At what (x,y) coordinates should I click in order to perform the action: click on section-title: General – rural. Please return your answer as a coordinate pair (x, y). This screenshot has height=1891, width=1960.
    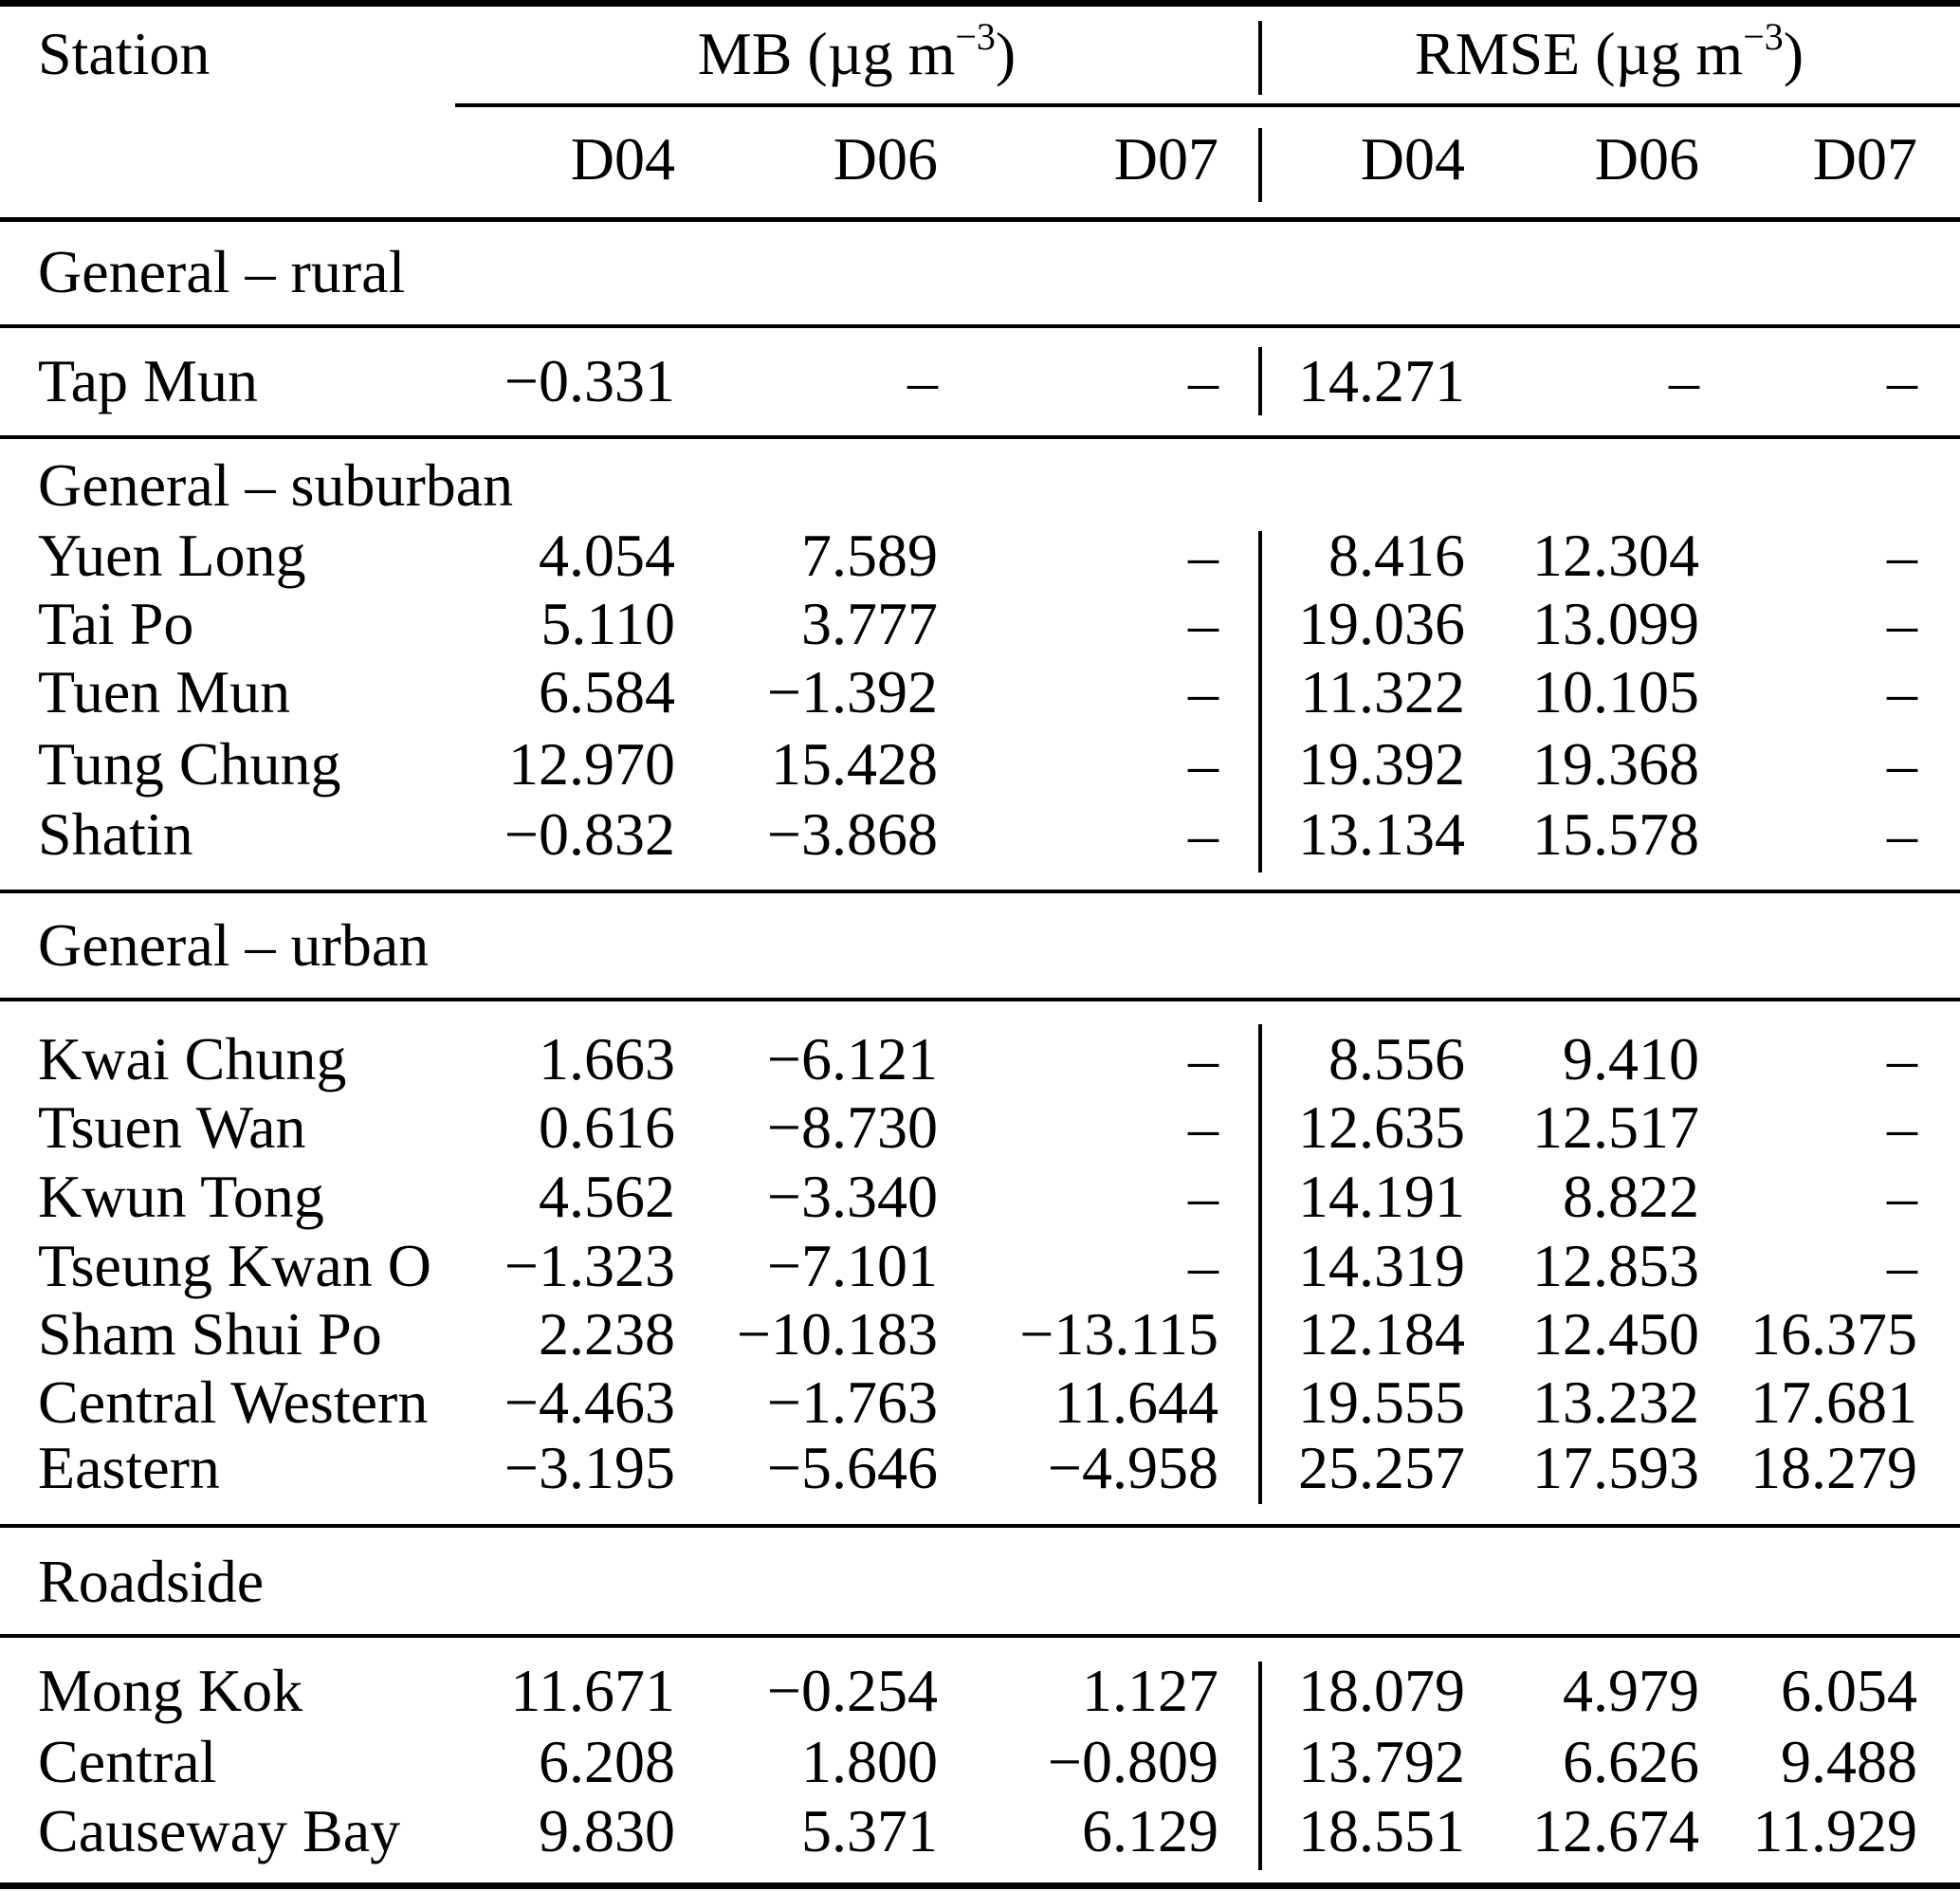
    Looking at the image, I should click on (222, 272).